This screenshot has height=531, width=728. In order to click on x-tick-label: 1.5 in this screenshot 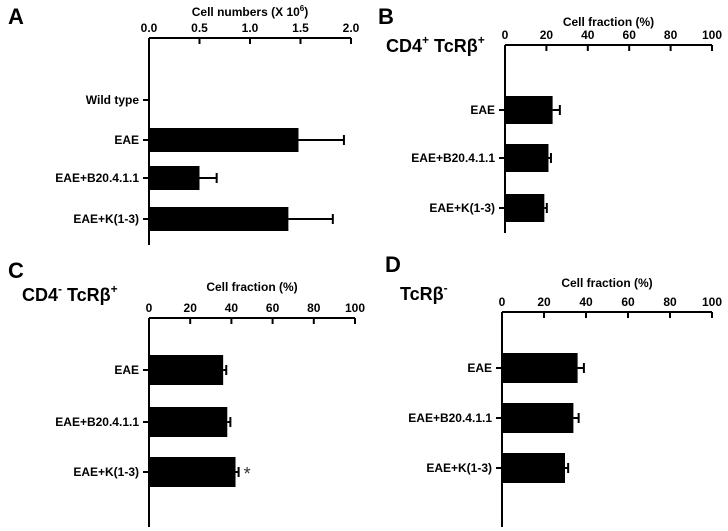, I will do `click(300, 28)`.